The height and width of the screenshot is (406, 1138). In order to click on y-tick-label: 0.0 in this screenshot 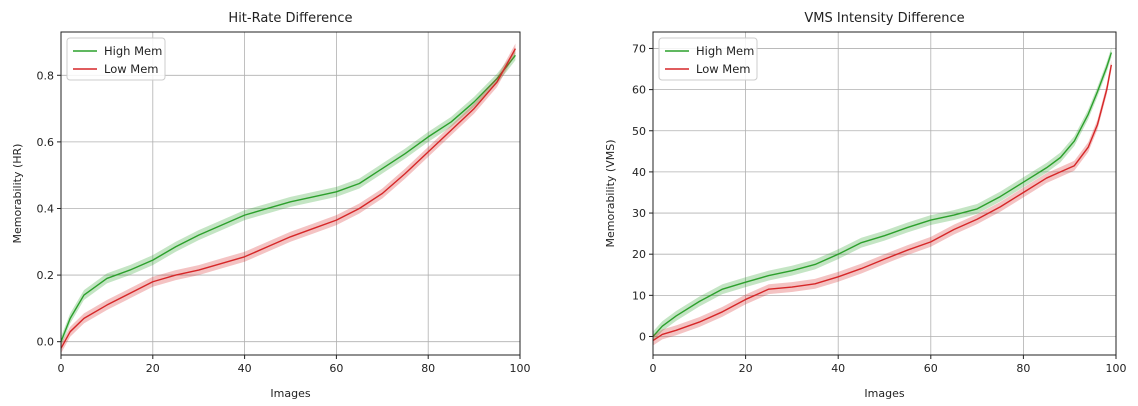, I will do `click(46, 342)`.